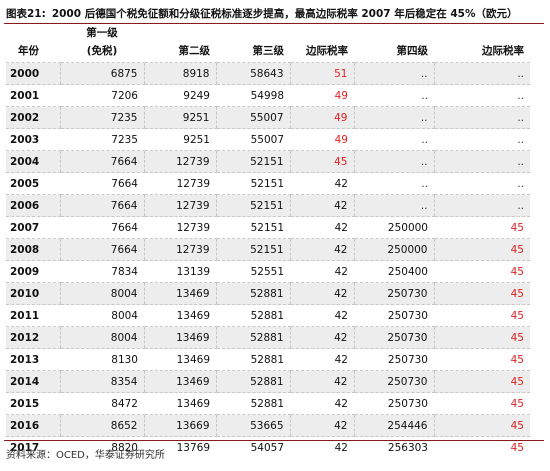 This screenshot has width=550, height=471. What do you see at coordinates (33, 249) in the screenshot?
I see `cell-year: 2008` at bounding box center [33, 249].